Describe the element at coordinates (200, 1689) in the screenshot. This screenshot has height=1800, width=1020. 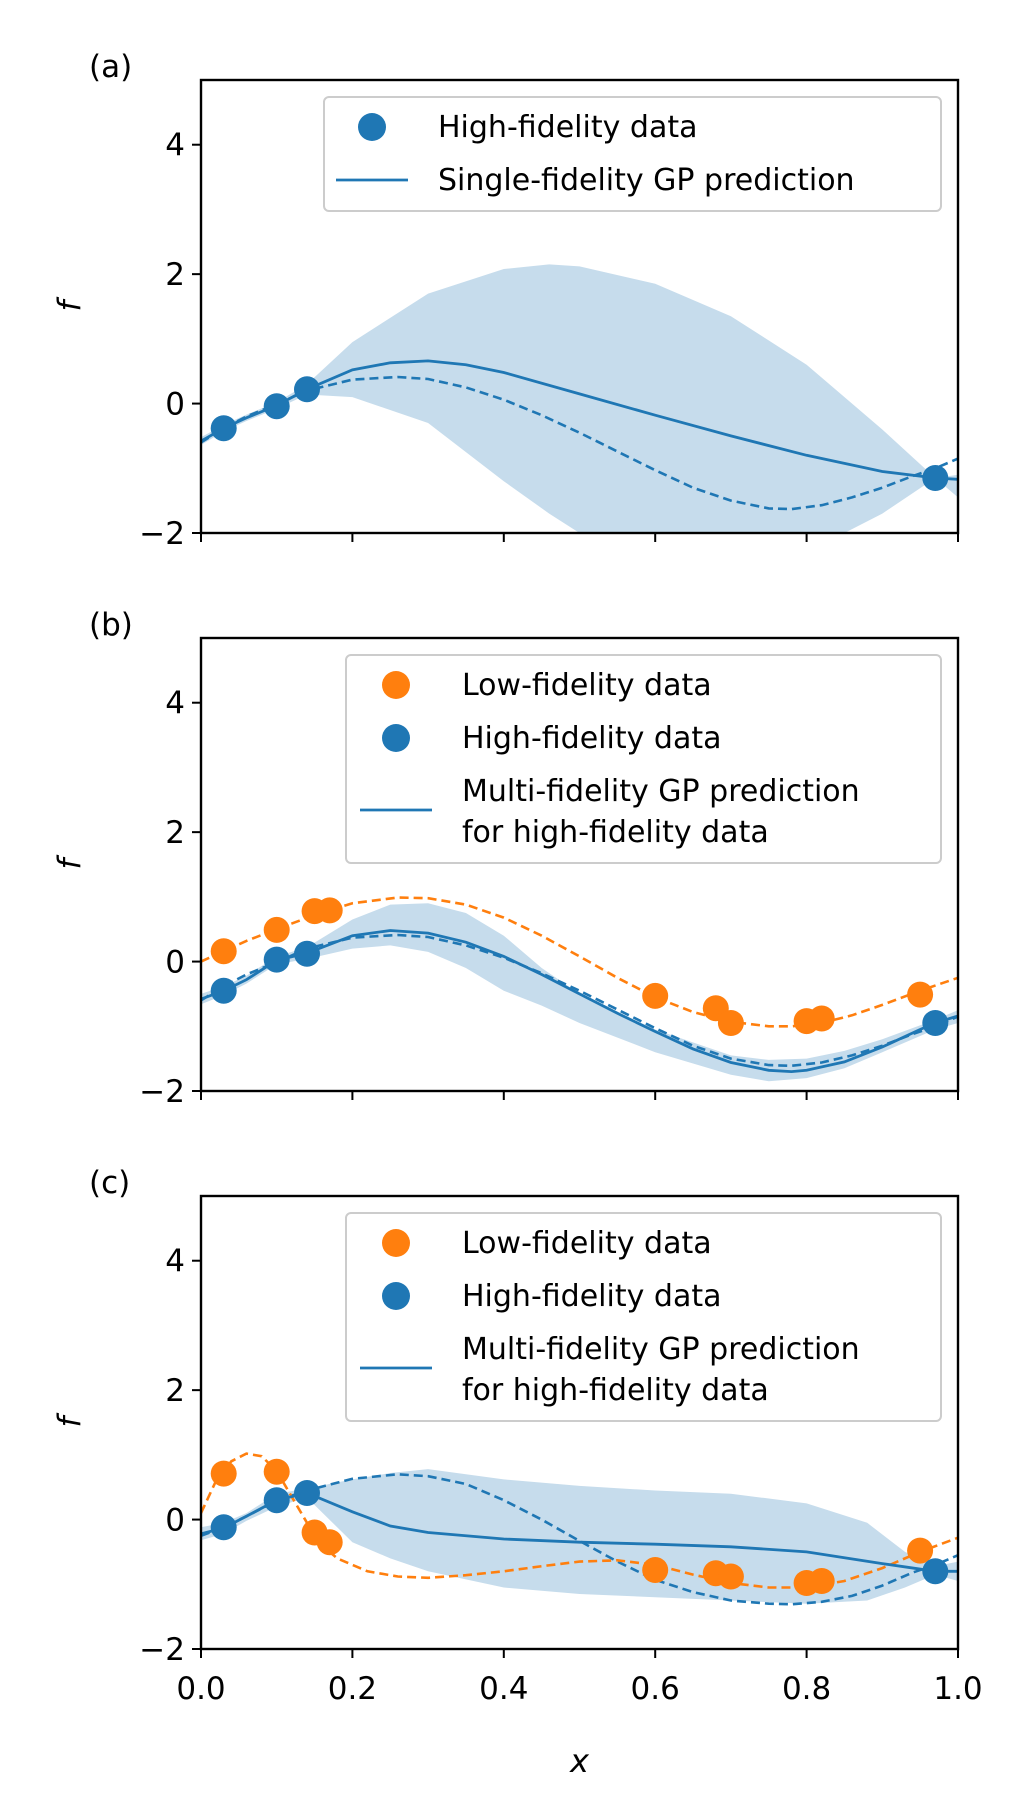
I see `x-tick-label: 0.0` at that location.